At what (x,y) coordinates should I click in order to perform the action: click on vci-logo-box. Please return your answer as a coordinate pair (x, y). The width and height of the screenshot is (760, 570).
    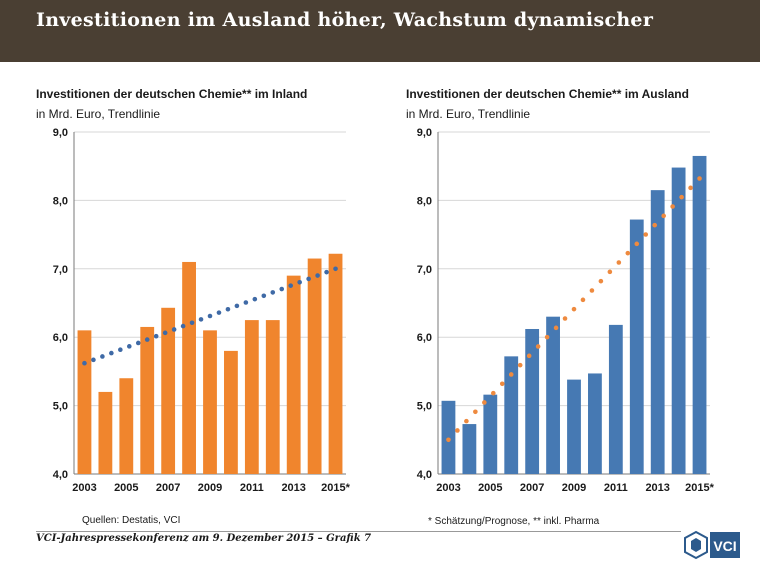
    Looking at the image, I should click on (725, 545).